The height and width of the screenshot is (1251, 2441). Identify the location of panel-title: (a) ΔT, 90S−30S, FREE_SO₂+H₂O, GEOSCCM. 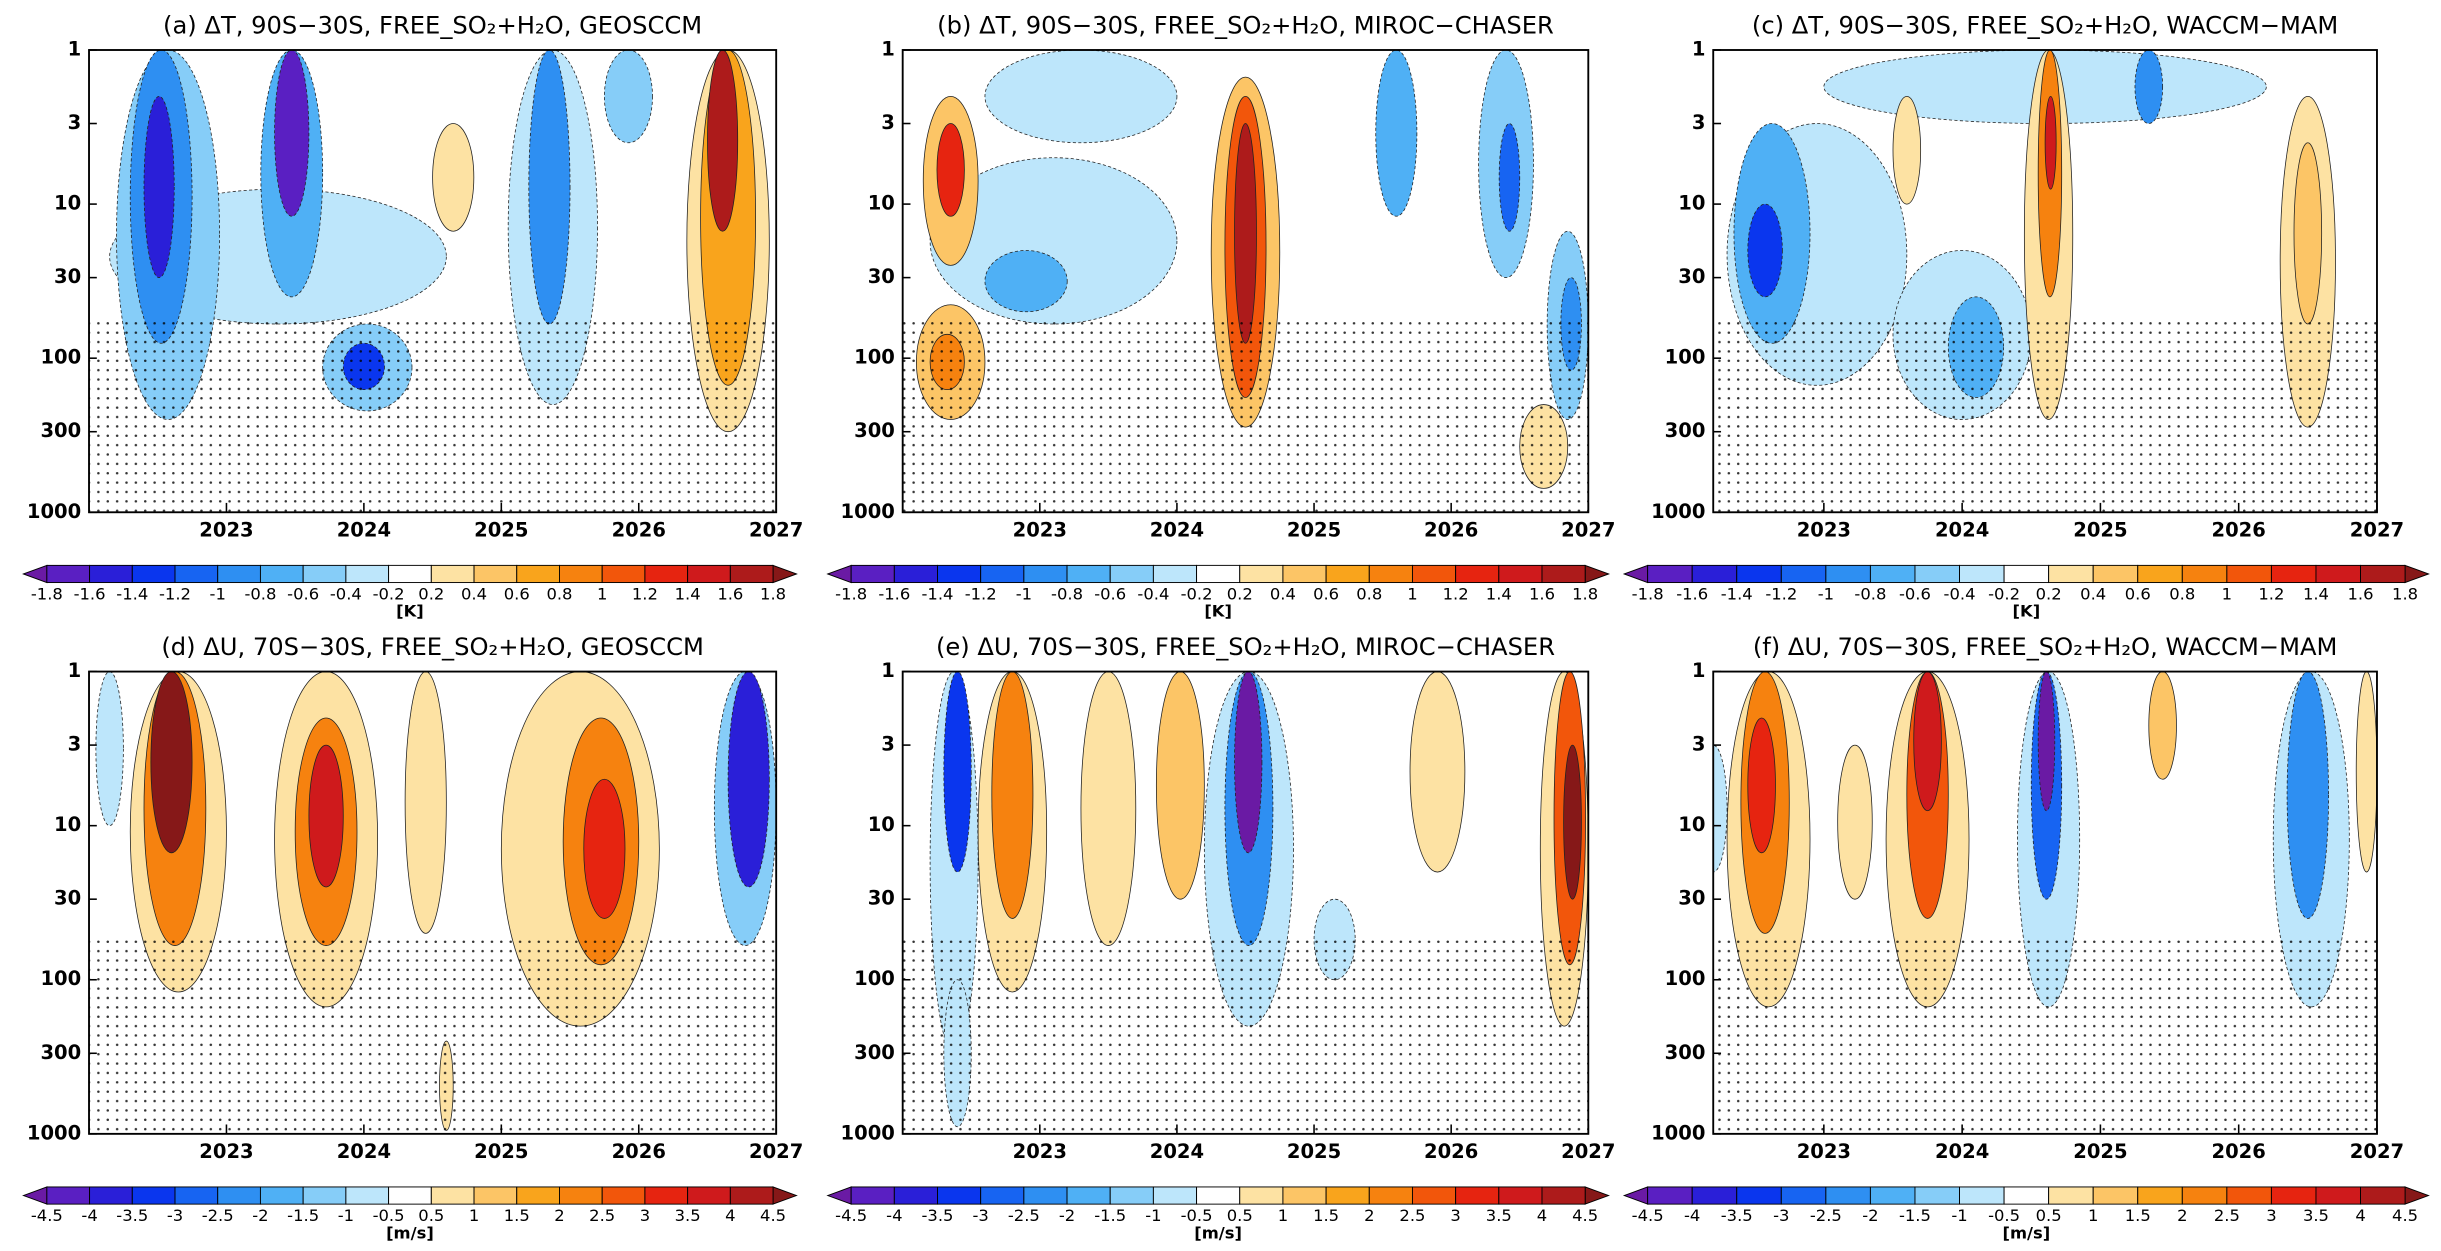
(432, 26).